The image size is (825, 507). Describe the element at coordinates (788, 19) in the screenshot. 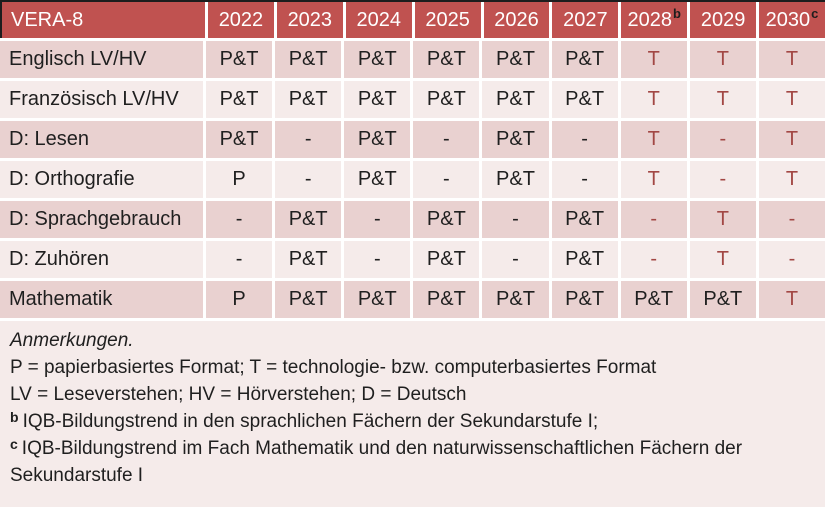

I see `header-year-label: 2030` at that location.